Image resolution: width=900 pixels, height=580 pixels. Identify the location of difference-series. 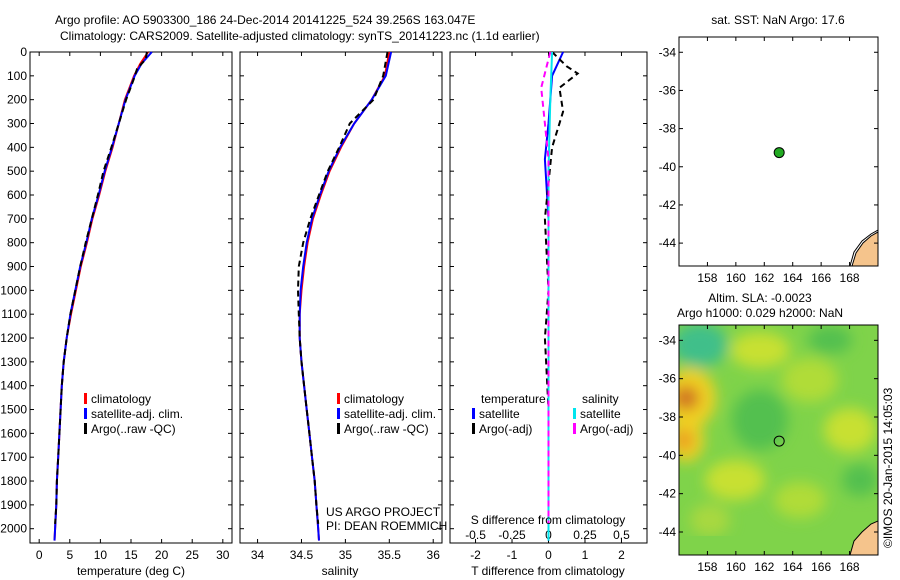
(560, 296).